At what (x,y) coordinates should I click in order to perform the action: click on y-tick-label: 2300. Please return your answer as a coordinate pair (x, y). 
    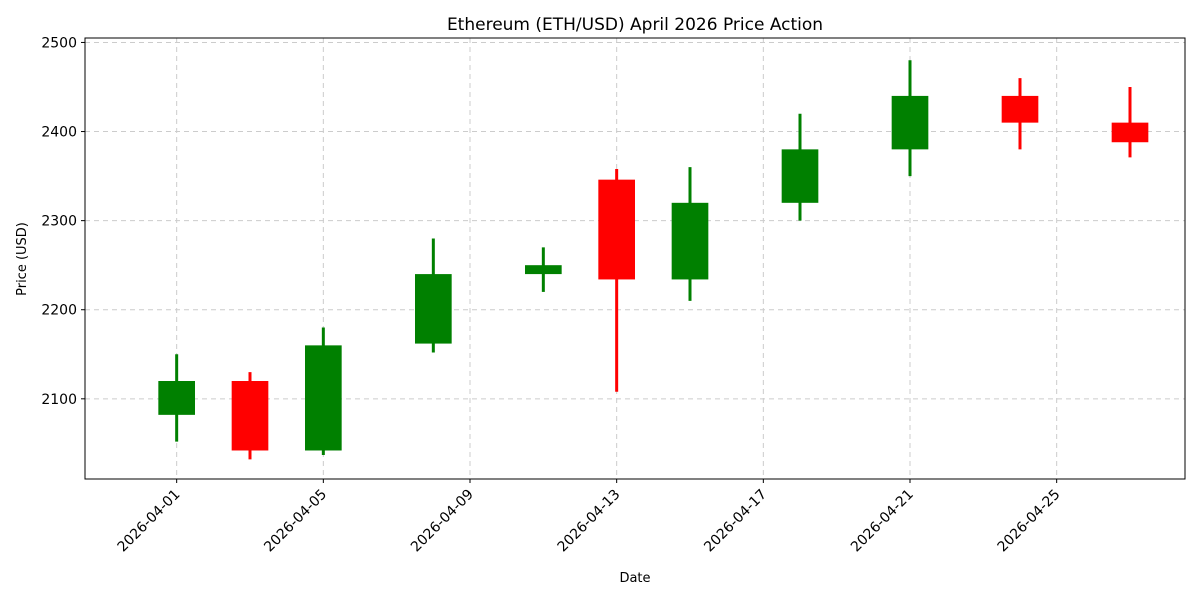
    Looking at the image, I should click on (59, 222).